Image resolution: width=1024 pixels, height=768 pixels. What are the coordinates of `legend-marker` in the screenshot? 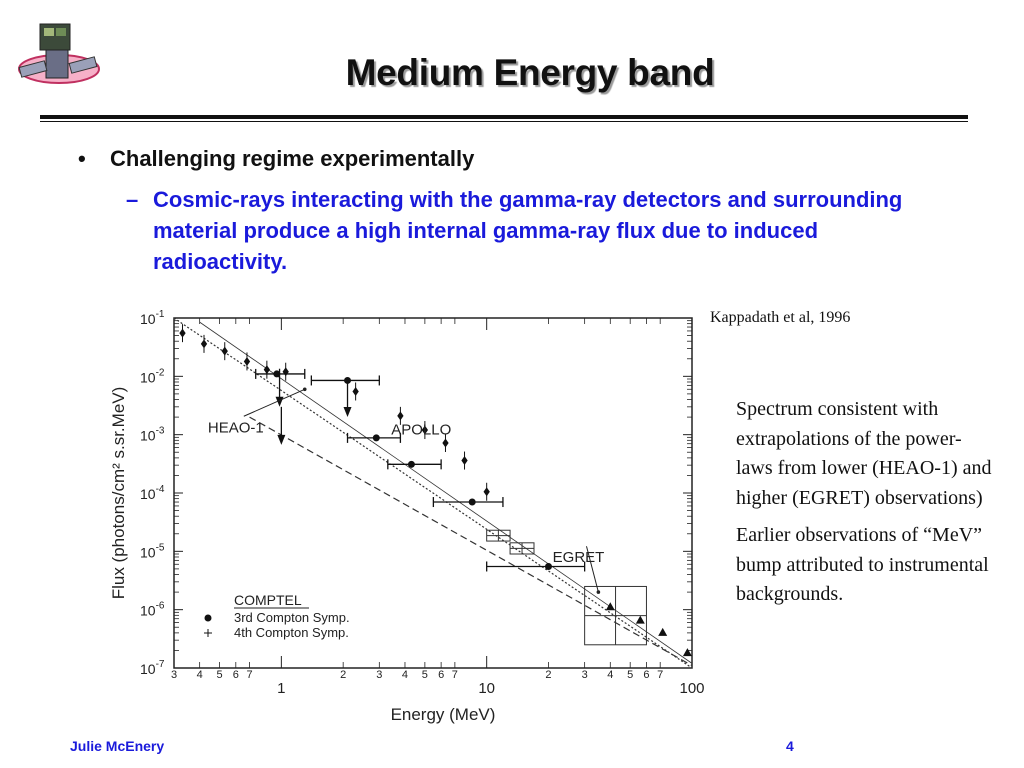 It's located at (208, 618).